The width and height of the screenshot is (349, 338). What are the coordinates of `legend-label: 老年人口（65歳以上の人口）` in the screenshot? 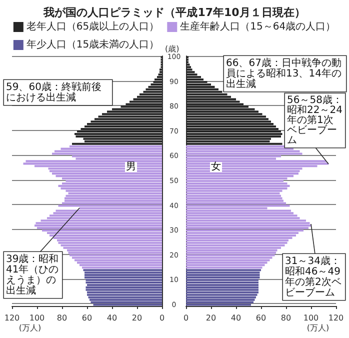 It's located at (93, 26).